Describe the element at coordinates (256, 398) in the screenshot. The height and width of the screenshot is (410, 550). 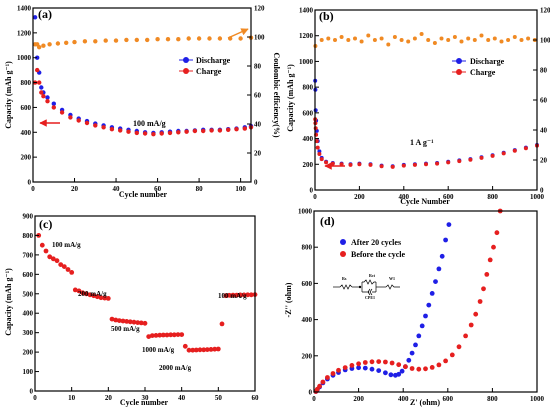
I see `panel-c-xtick-label-6: 60` at that location.